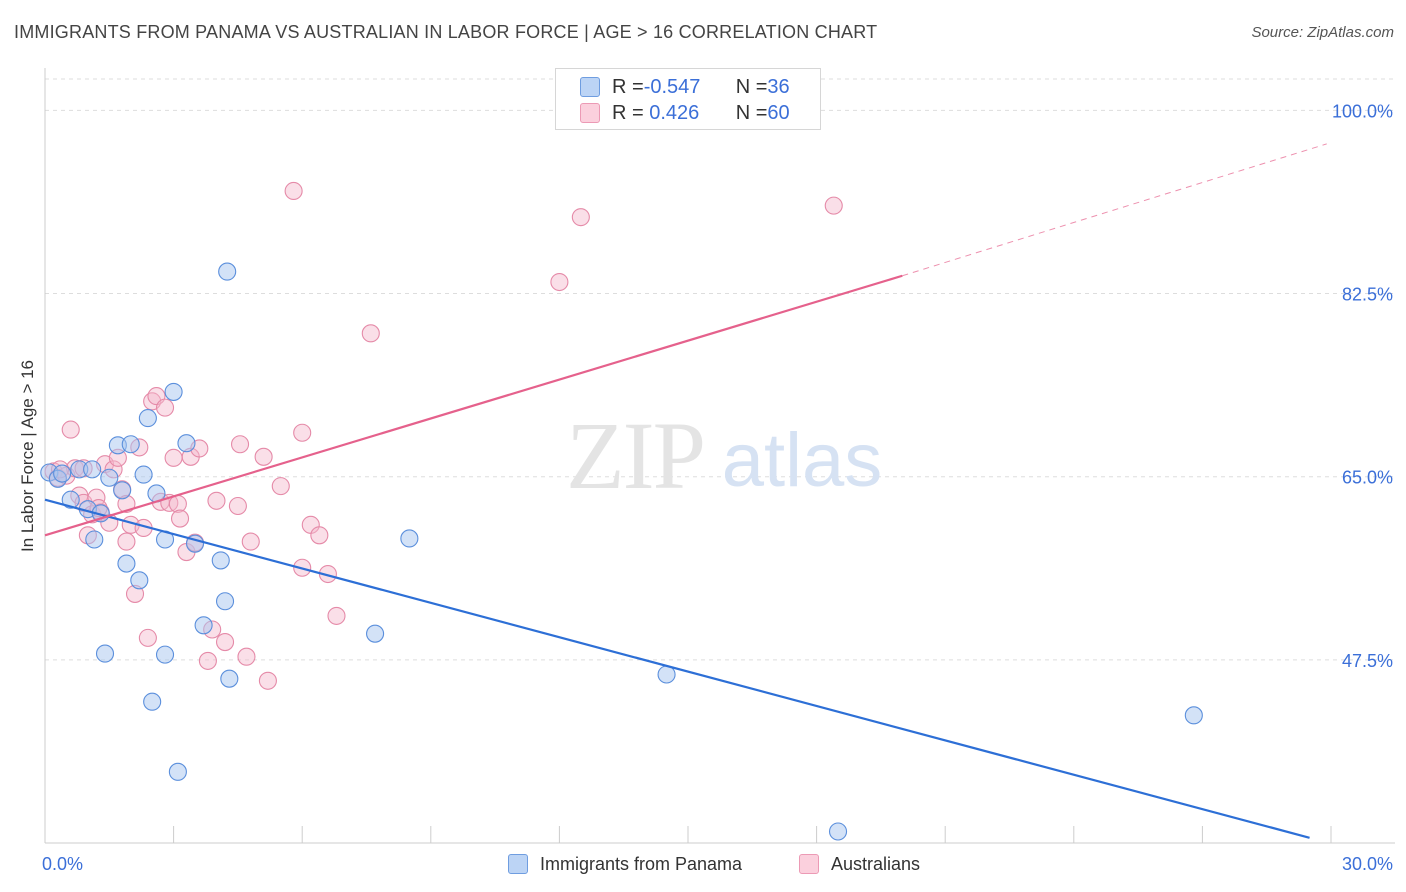  What do you see at coordinates (1367, 478) in the screenshot?
I see `y-tick-label: 65.0%` at bounding box center [1367, 478].